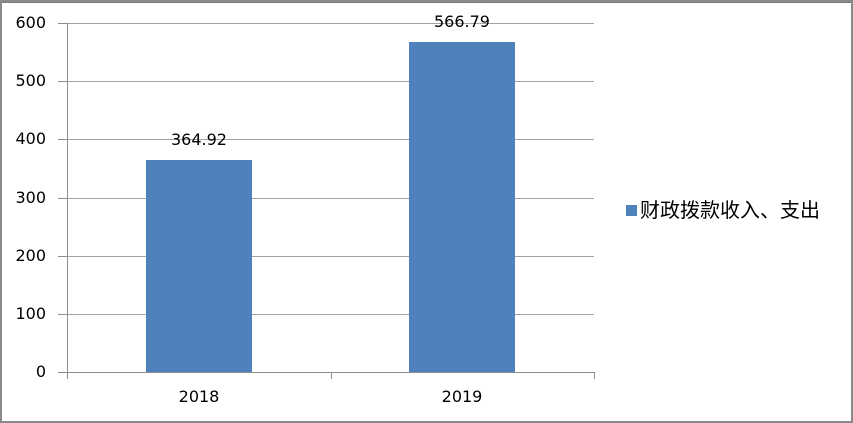  Describe the element at coordinates (199, 396) in the screenshot. I see `x-axis-label: 2018` at that location.